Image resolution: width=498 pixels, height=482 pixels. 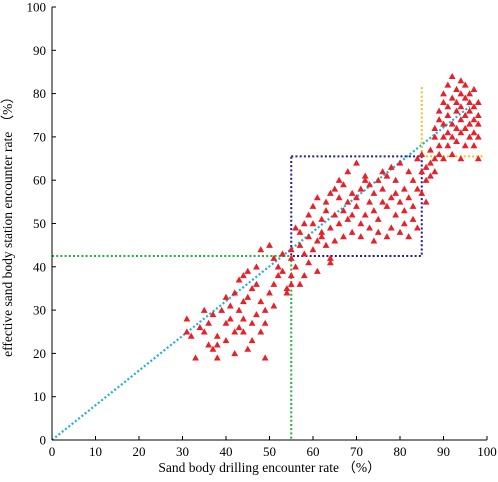 I want to click on y-tick-label: 90, so click(x=39, y=50).